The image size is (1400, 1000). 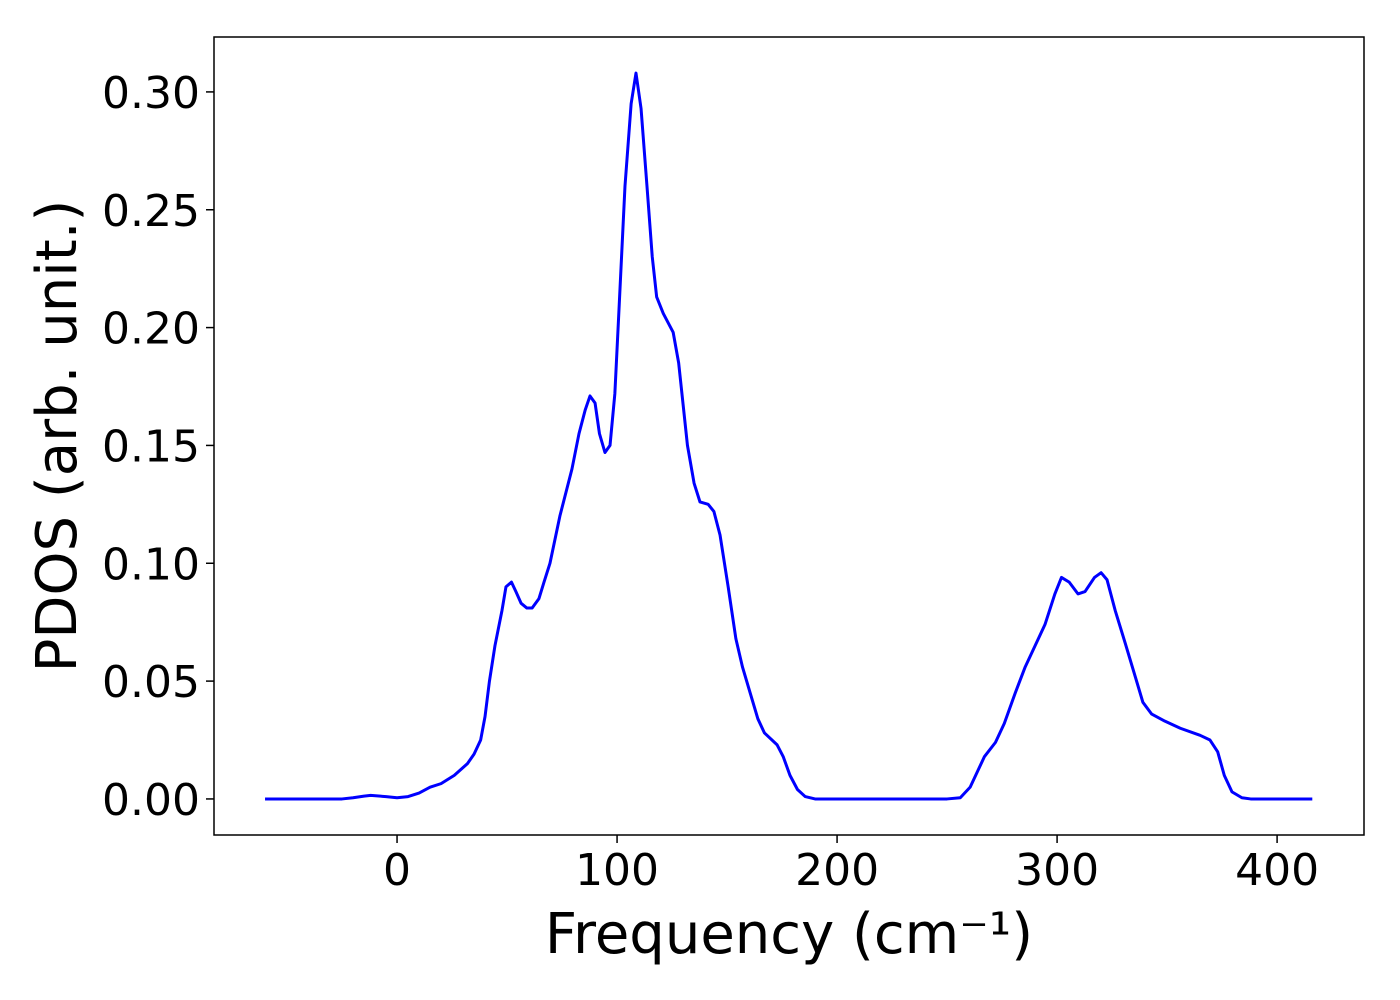 What do you see at coordinates (397, 870) in the screenshot?
I see `x-tick-label: 0` at bounding box center [397, 870].